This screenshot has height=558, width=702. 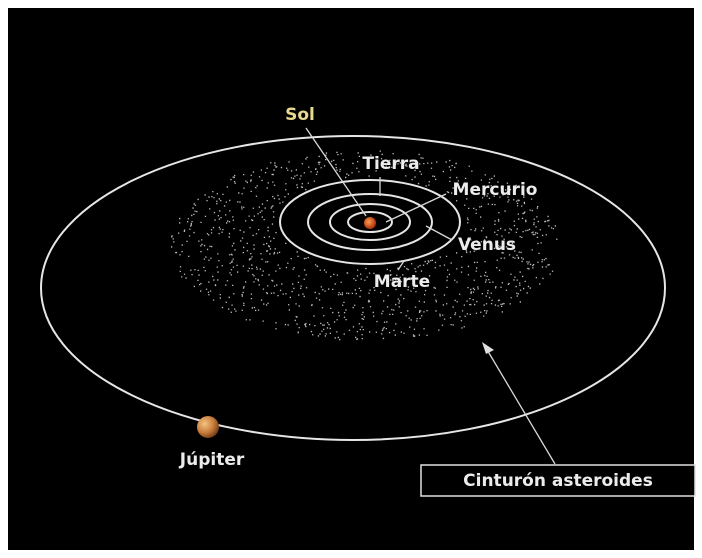 What do you see at coordinates (336, 172) in the screenshot?
I see `sun-leader` at bounding box center [336, 172].